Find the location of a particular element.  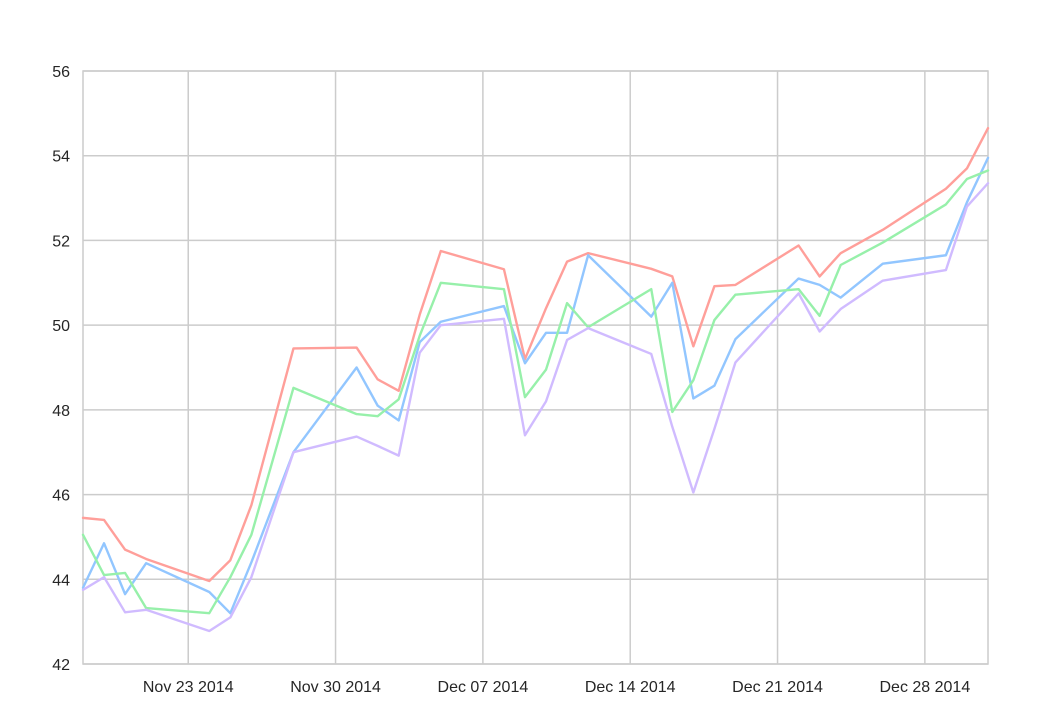

y-tick-label: 46 is located at coordinates (61, 496).